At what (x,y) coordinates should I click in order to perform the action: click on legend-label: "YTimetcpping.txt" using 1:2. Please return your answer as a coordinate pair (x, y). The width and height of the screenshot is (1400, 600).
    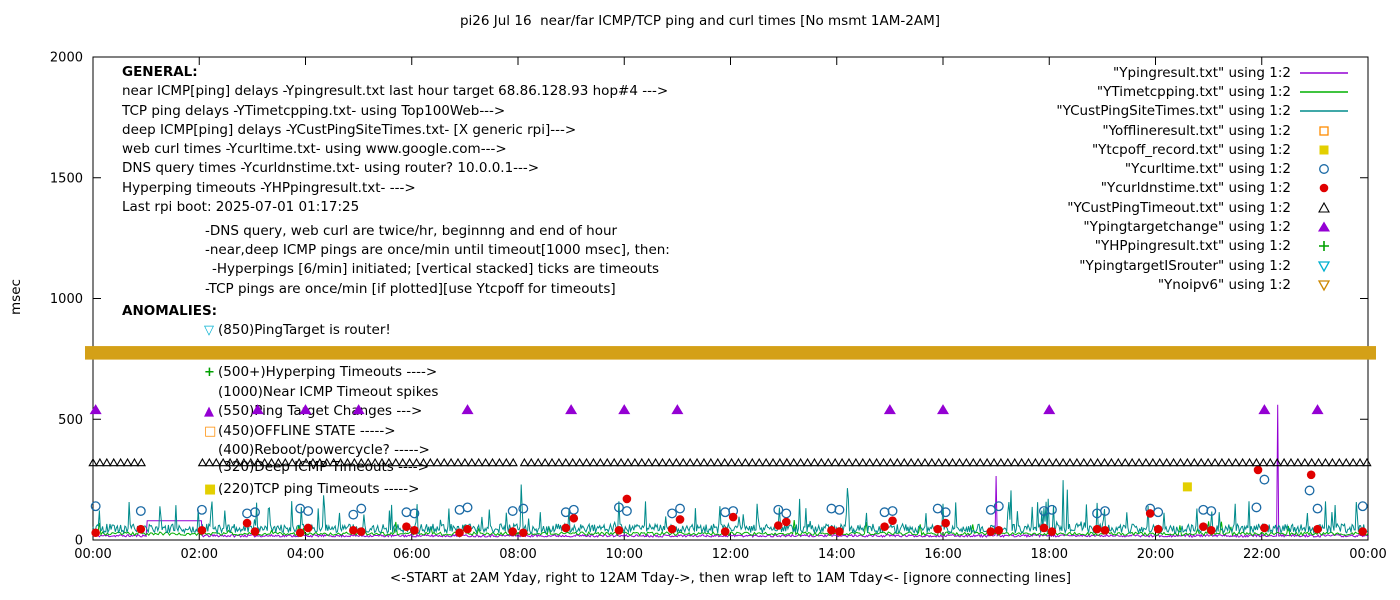
    Looking at the image, I should click on (1193, 91).